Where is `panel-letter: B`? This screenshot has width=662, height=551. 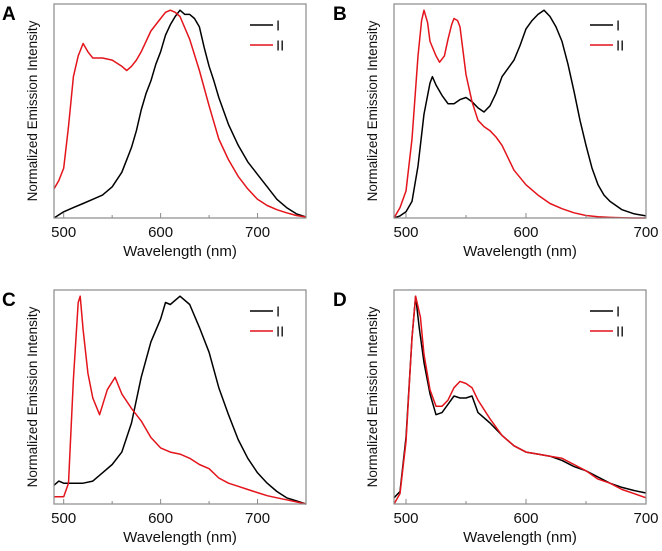 panel-letter: B is located at coordinates (340, 14).